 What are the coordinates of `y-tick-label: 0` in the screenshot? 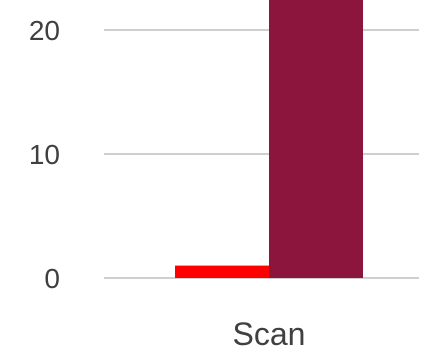 It's located at (52, 278).